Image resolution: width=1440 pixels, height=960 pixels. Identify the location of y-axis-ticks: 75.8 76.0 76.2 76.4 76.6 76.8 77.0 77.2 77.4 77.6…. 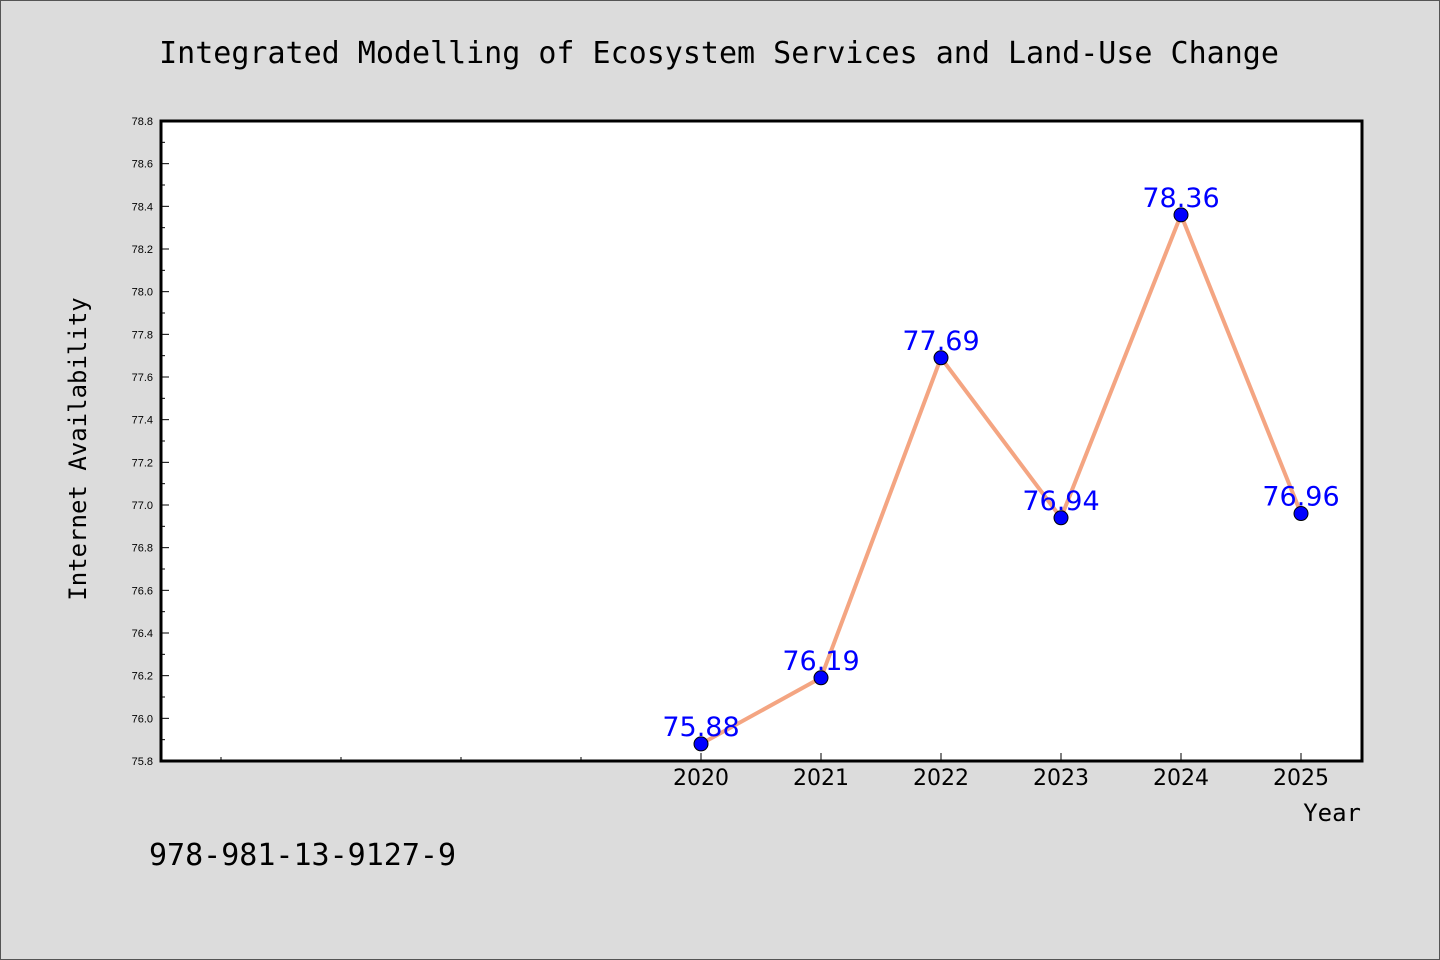
(150, 442).